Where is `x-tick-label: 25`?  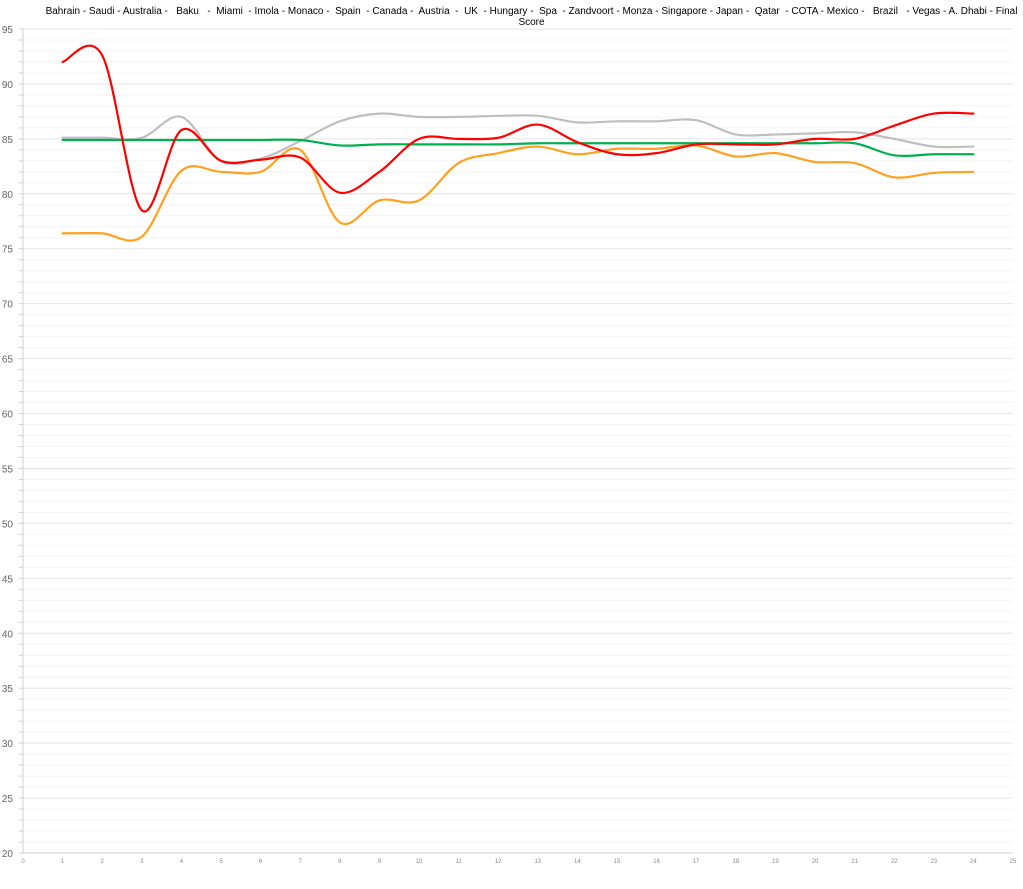 x-tick-label: 25 is located at coordinates (1013, 862).